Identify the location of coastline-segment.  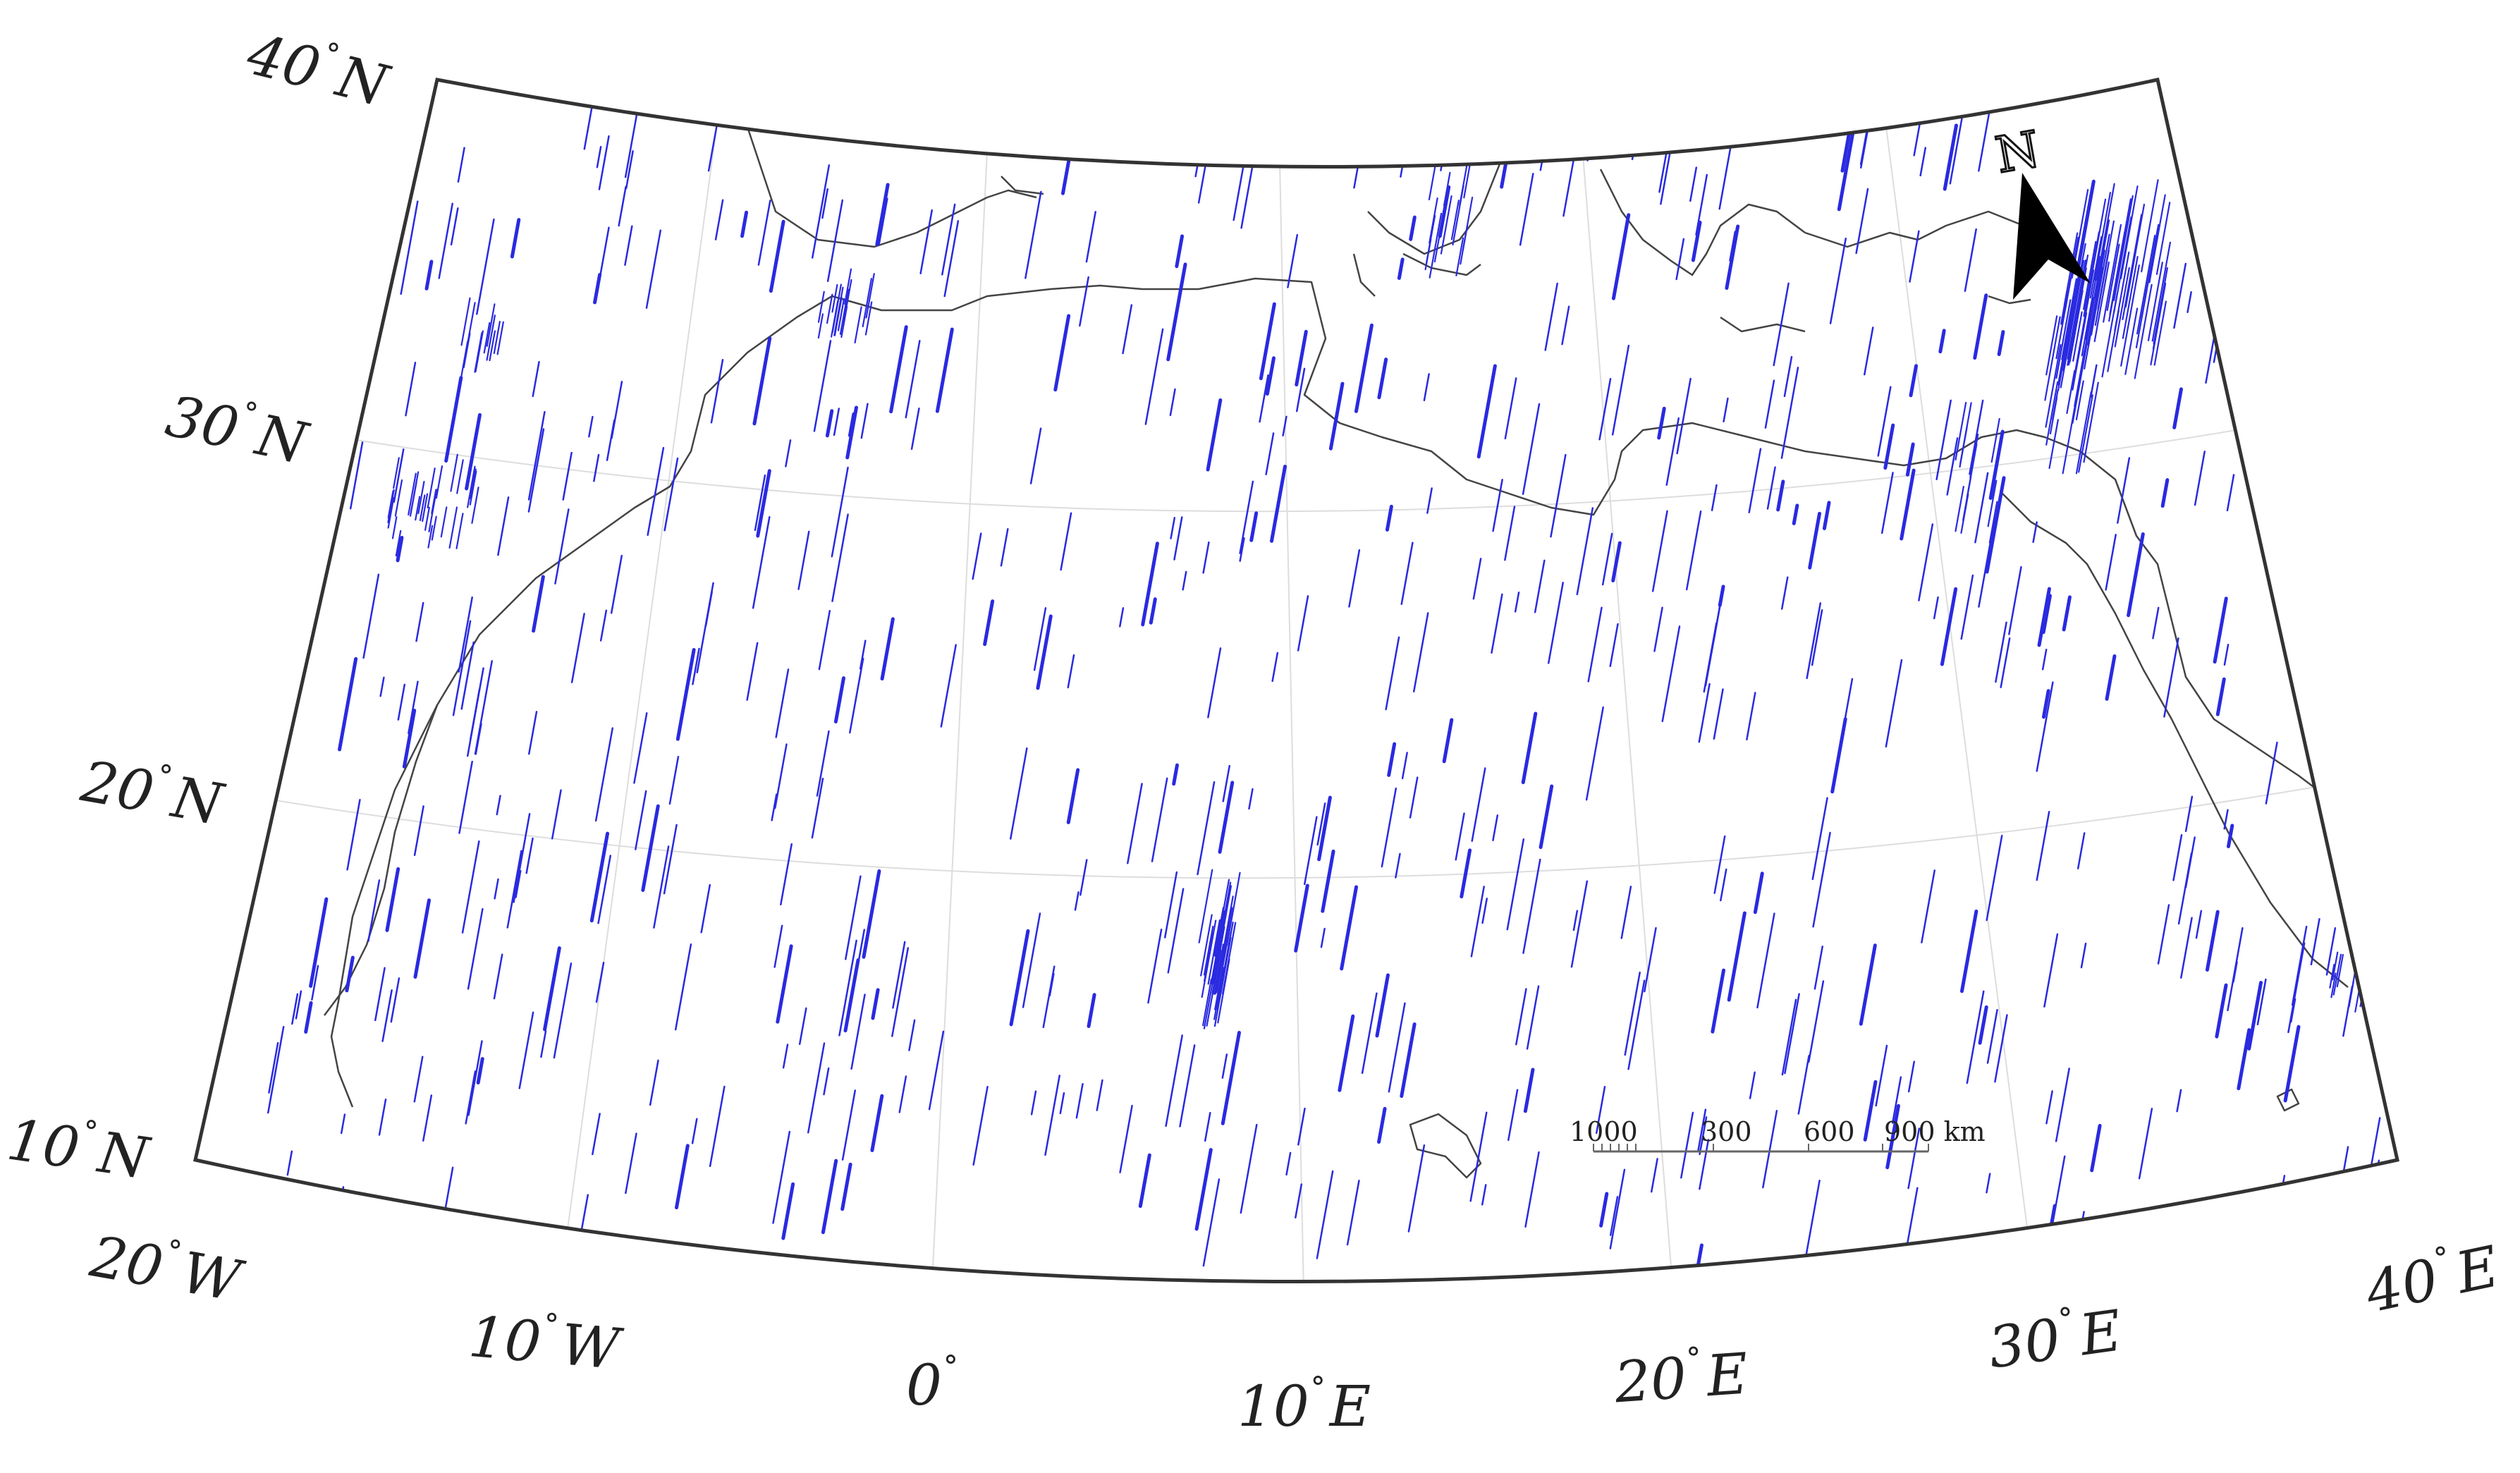
(1022, 185).